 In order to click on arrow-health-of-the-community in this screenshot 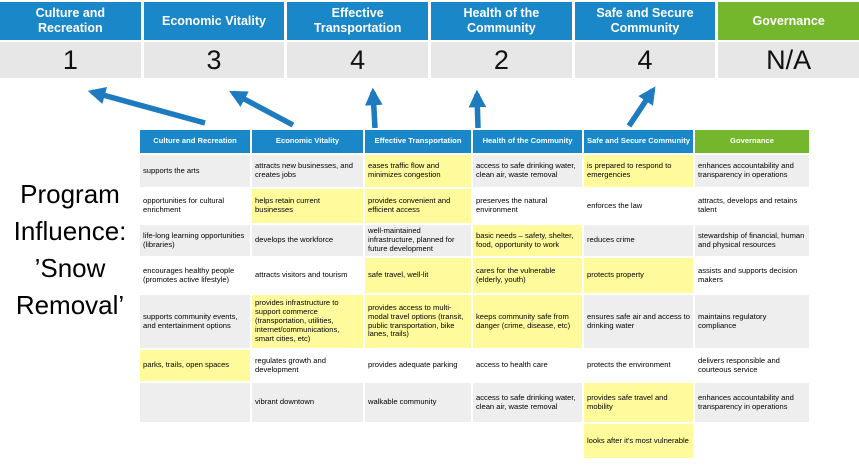, I will do `click(477, 109)`.